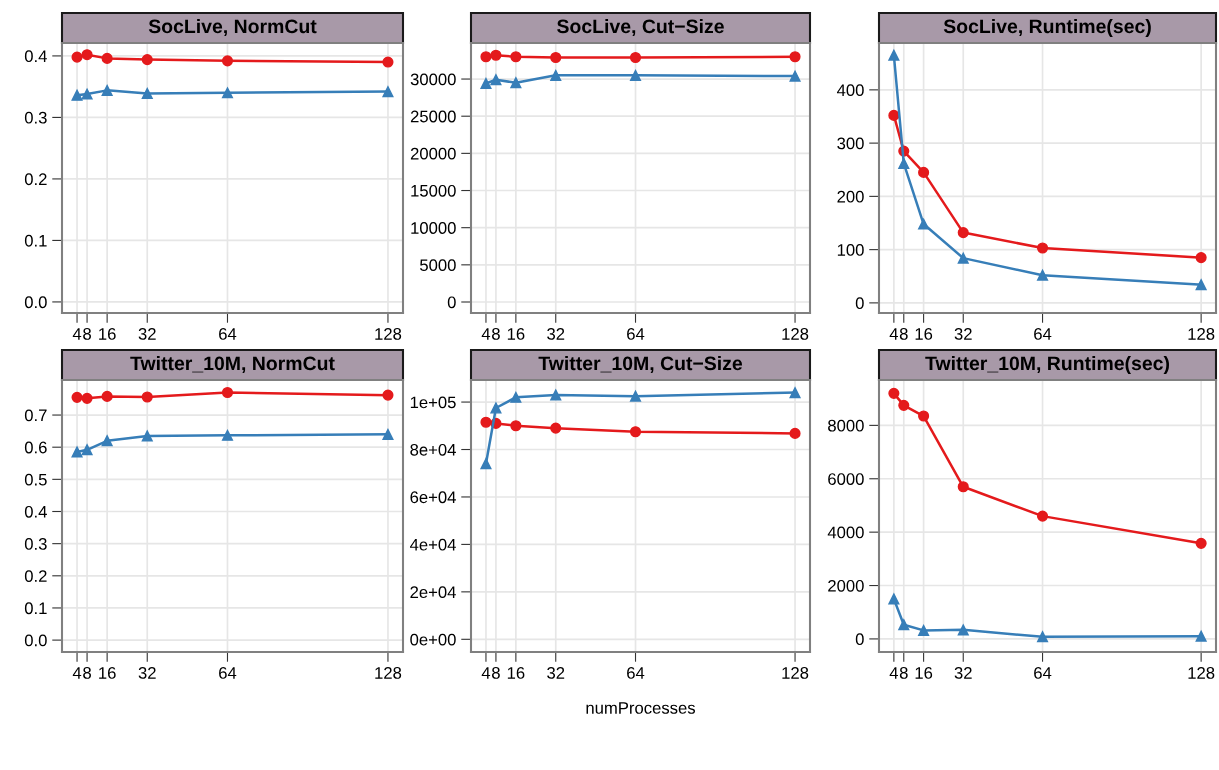 The width and height of the screenshot is (1219, 770). I want to click on y-tick-label: 2e+04, so click(433, 592).